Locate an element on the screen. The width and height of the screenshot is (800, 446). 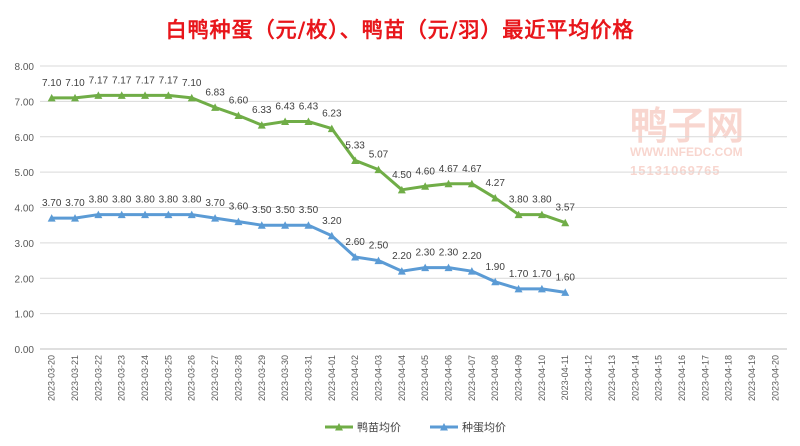
x-tick-label: 2023-04-02 is located at coordinates (355, 378).